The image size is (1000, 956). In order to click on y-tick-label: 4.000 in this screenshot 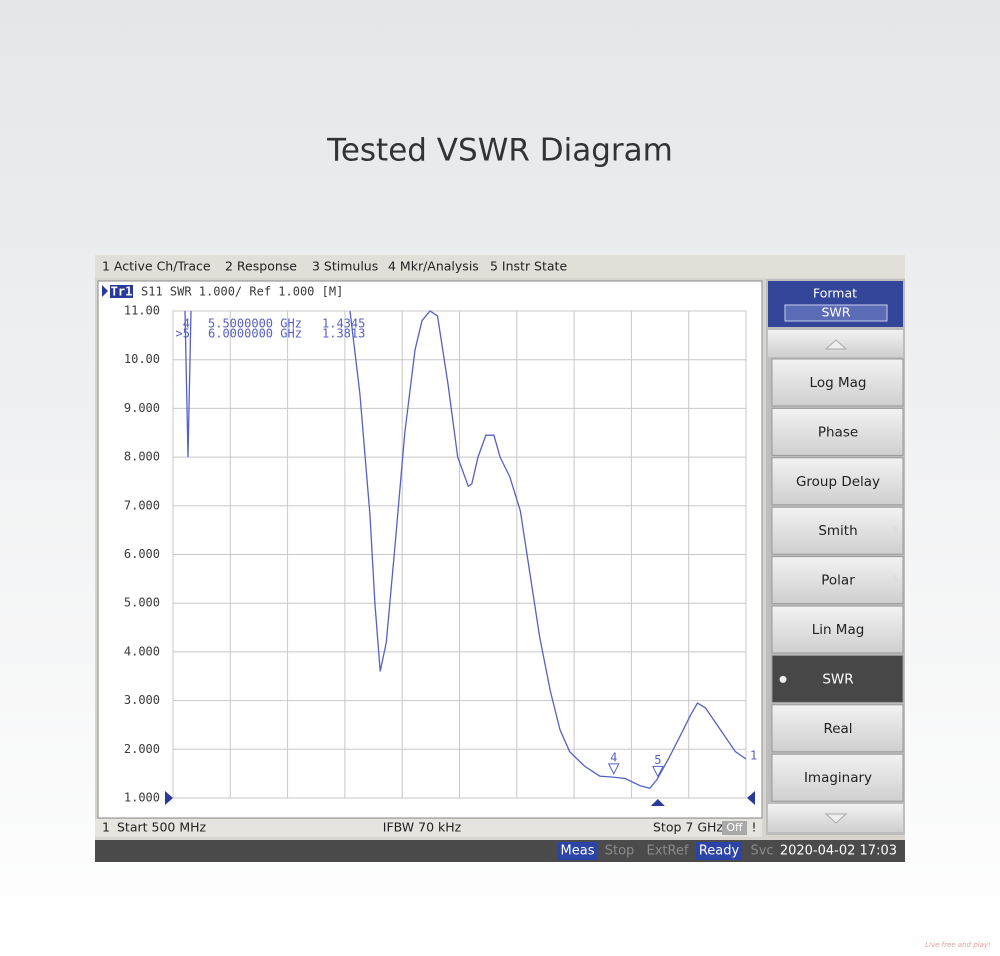, I will do `click(142, 651)`.